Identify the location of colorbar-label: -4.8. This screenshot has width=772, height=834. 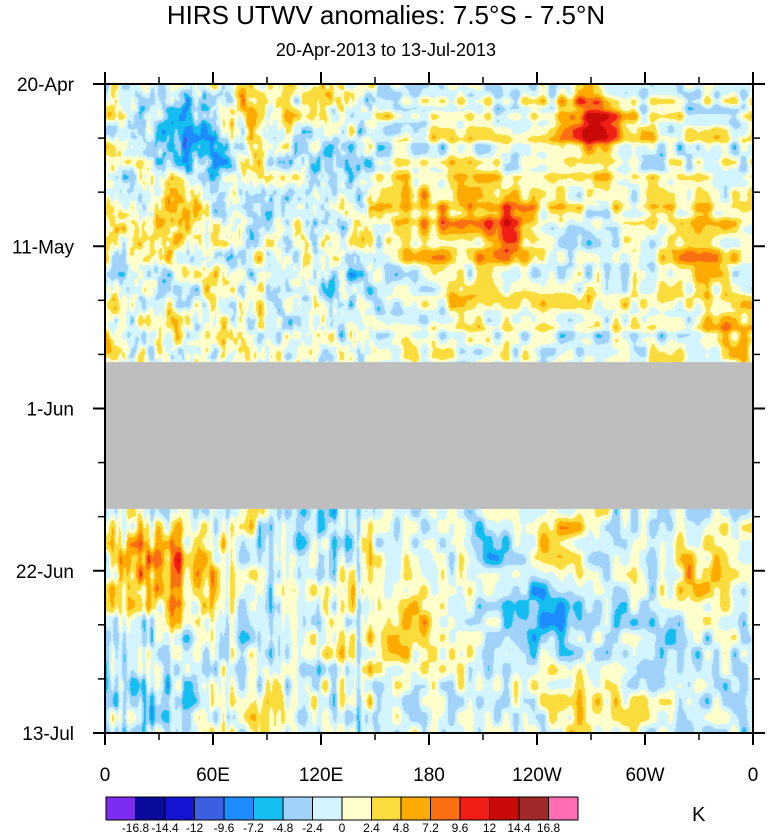
(283, 827).